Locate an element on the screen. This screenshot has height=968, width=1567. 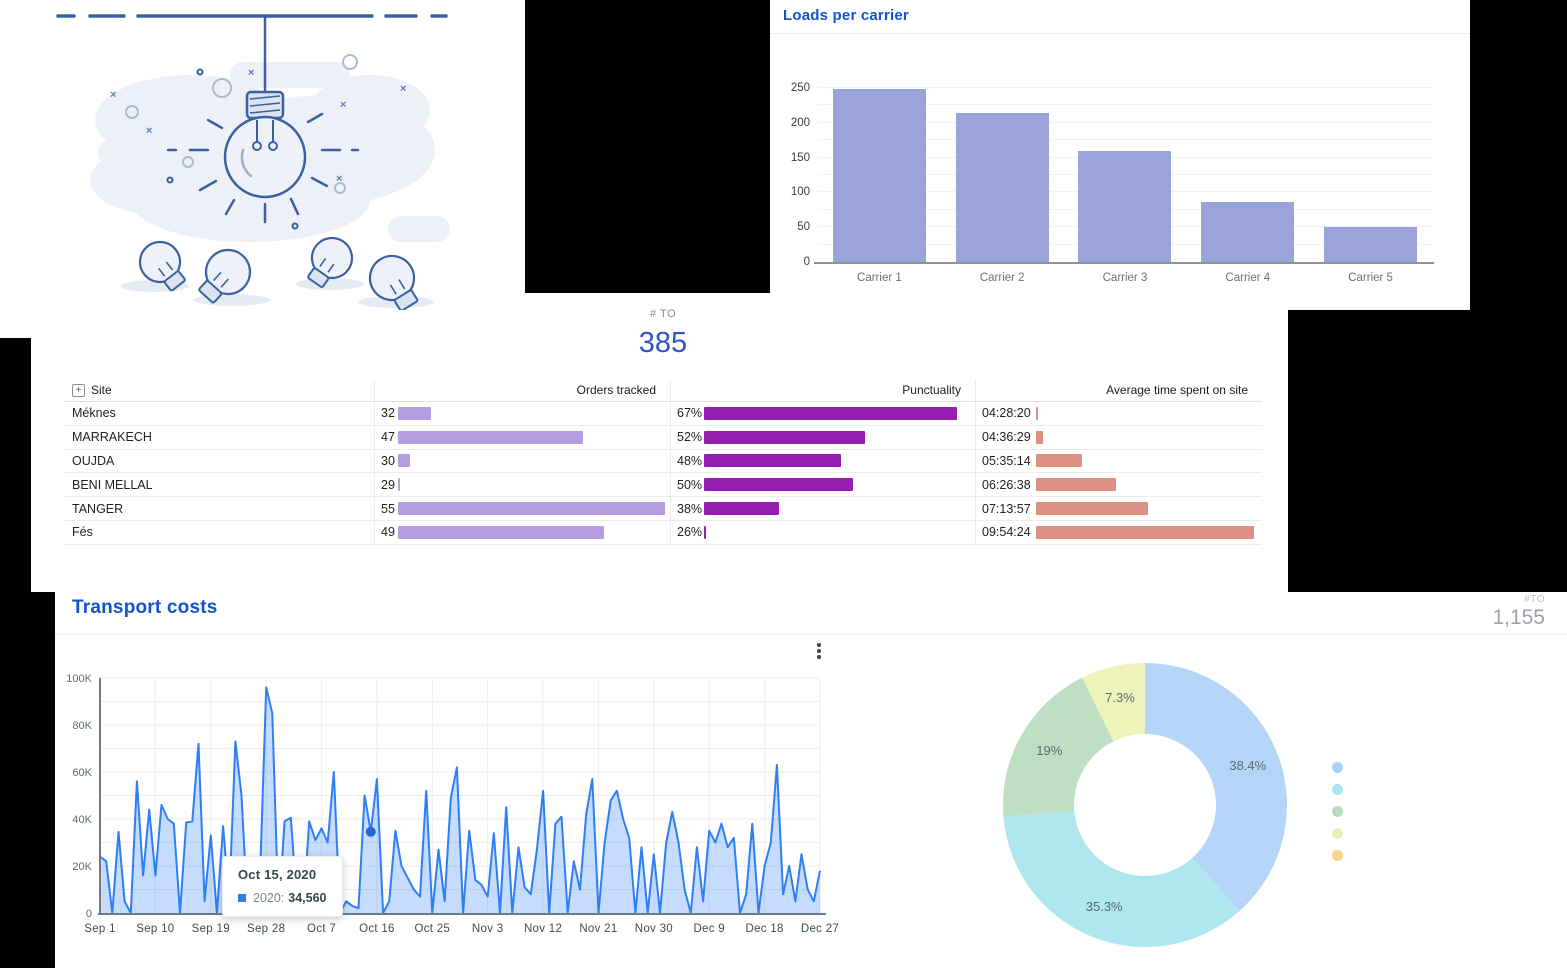
site-cell: Méknes is located at coordinates (219, 414).